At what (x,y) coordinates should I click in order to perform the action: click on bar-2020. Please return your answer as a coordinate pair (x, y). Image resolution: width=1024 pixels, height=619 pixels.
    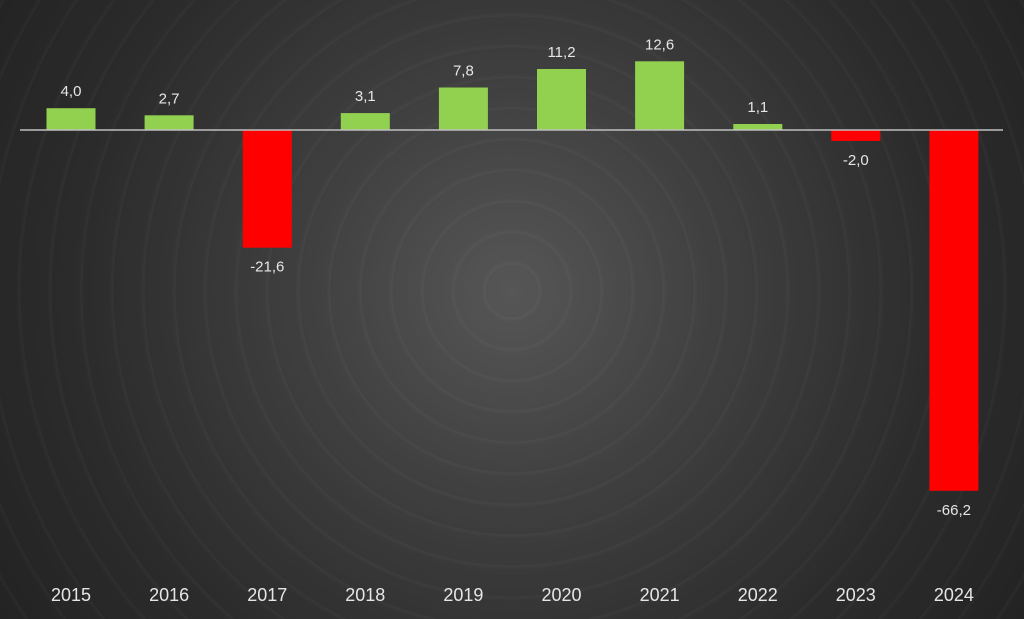
    Looking at the image, I should click on (561, 99).